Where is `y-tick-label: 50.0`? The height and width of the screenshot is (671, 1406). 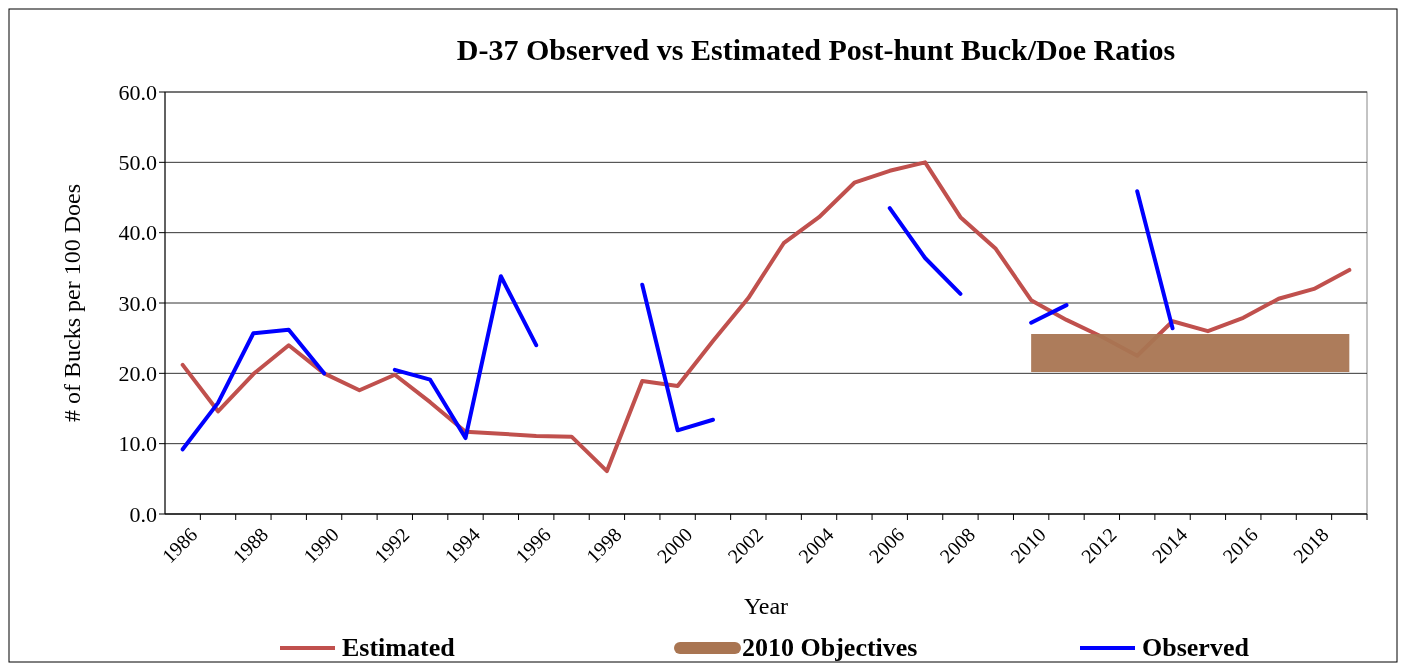
y-tick-label: 50.0 is located at coordinates (137, 163).